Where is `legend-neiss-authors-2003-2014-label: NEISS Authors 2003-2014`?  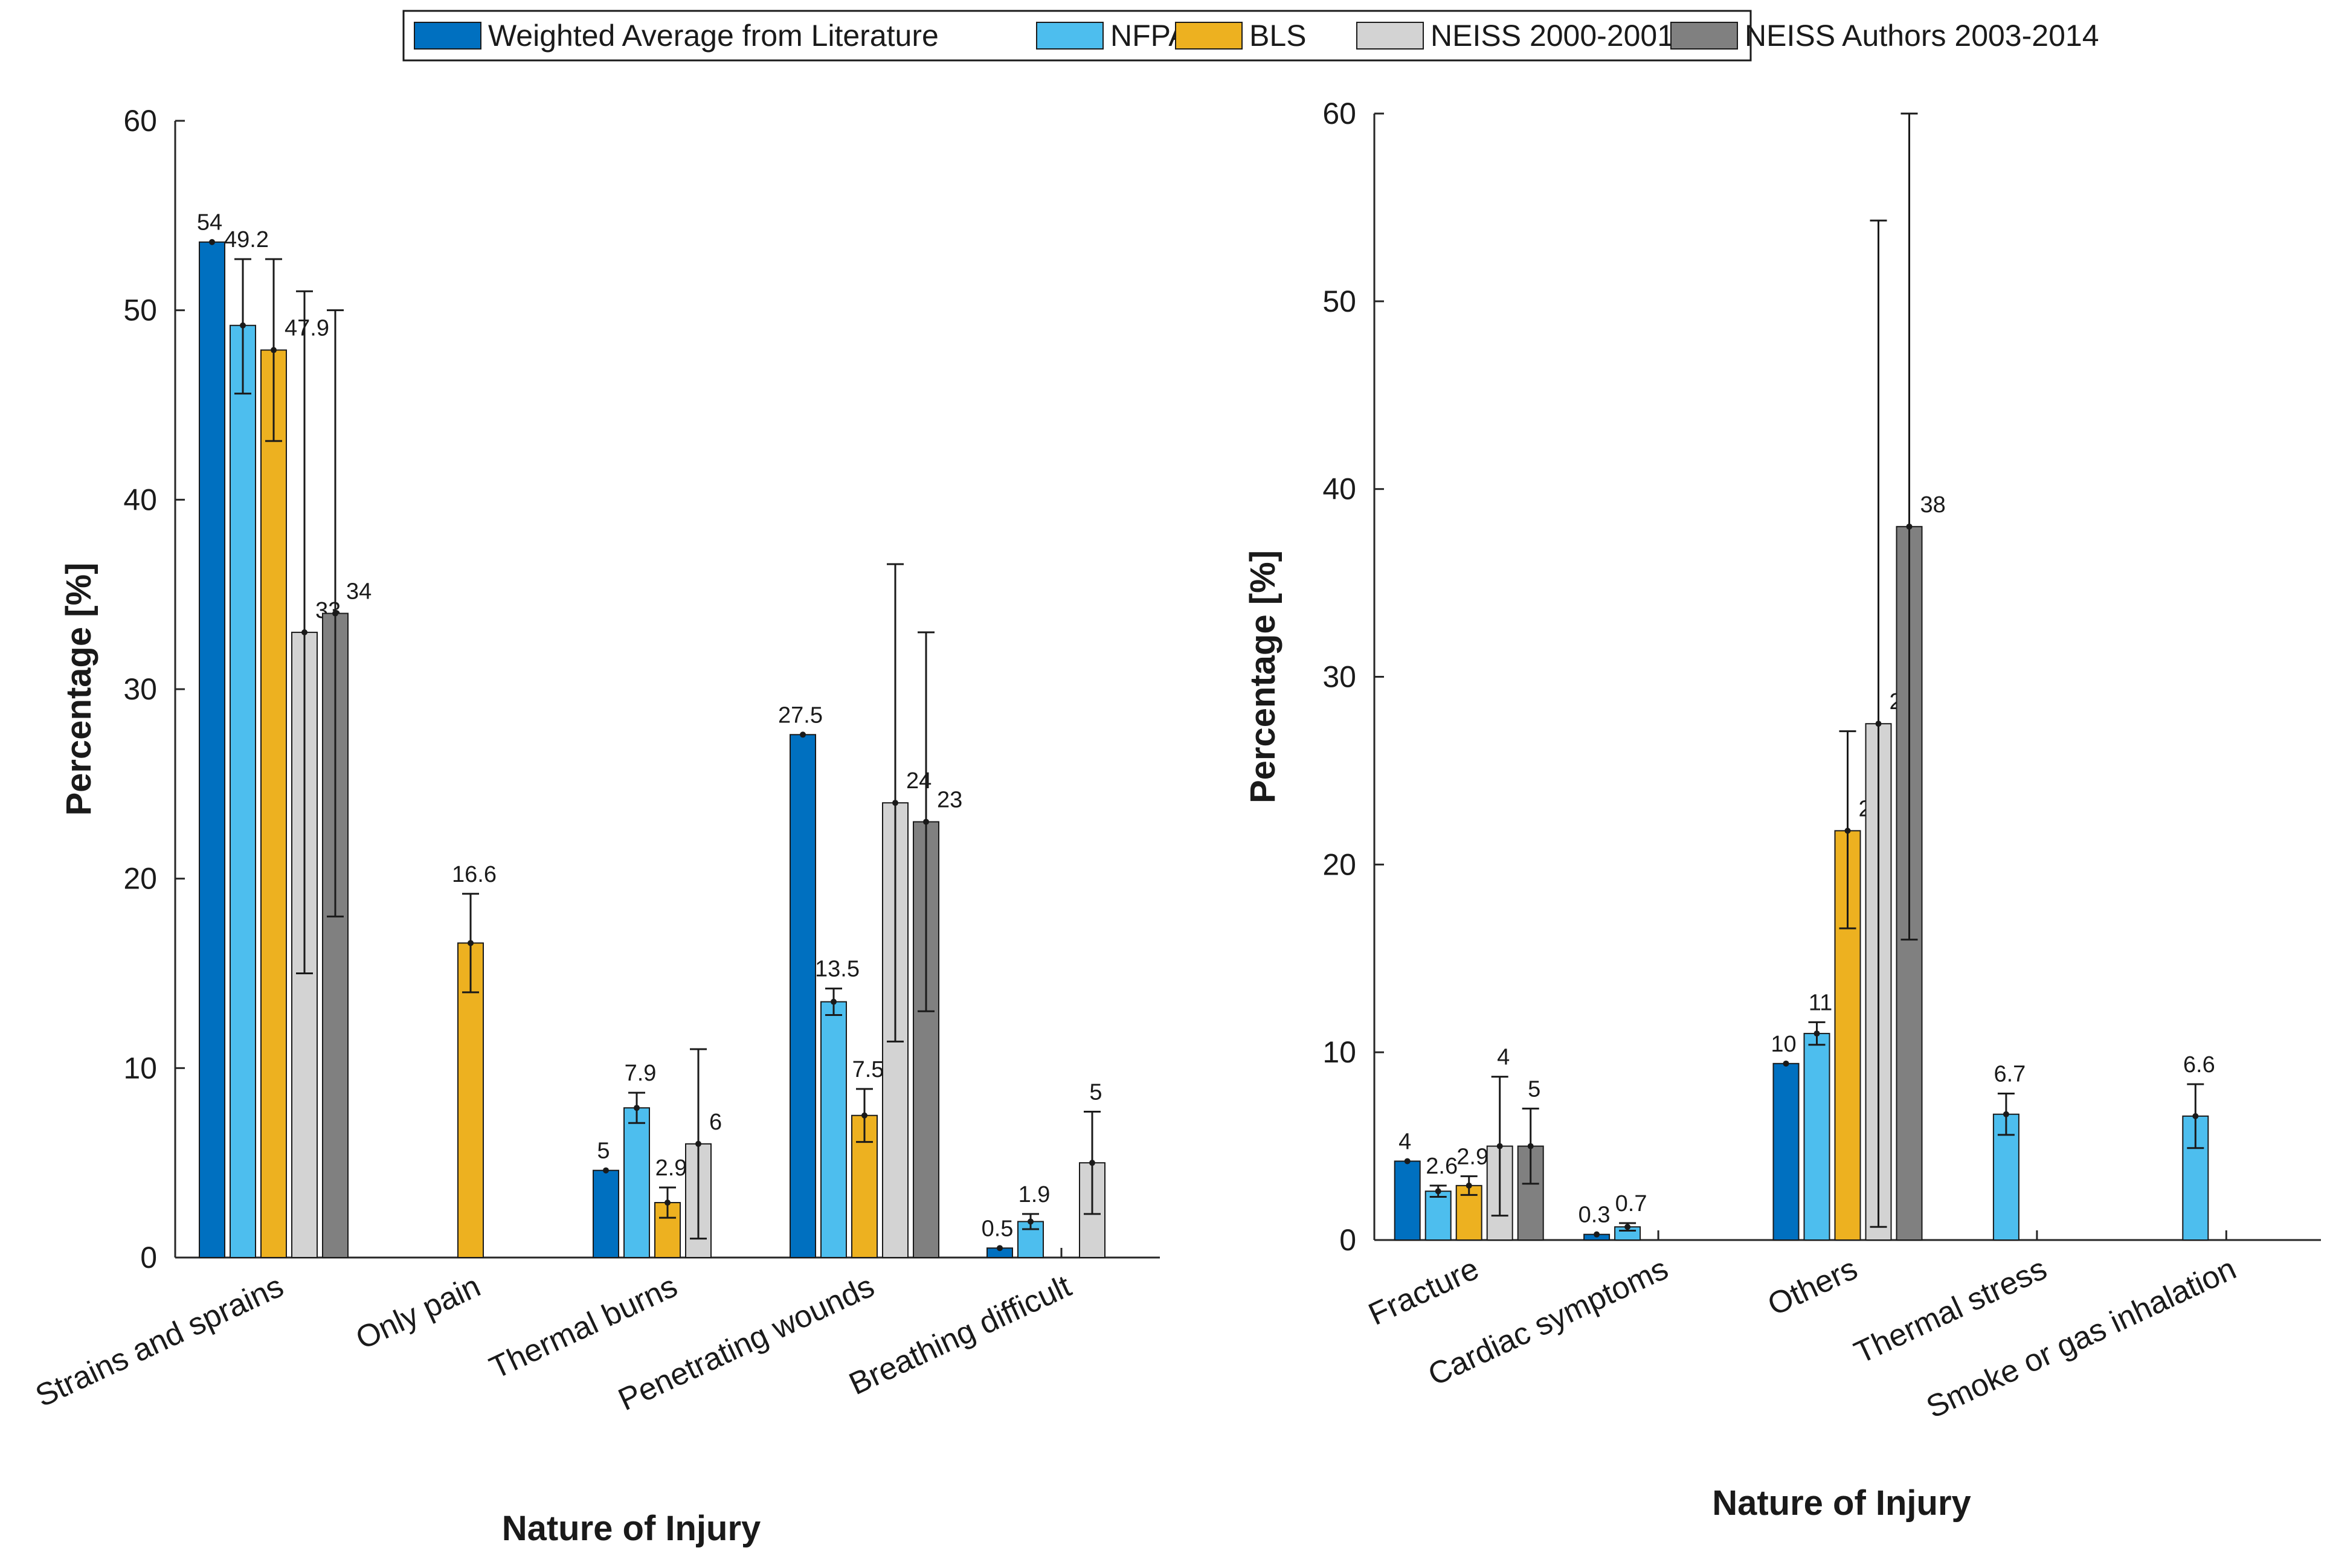 legend-neiss-authors-2003-2014-label: NEISS Authors 2003-2014 is located at coordinates (1922, 36).